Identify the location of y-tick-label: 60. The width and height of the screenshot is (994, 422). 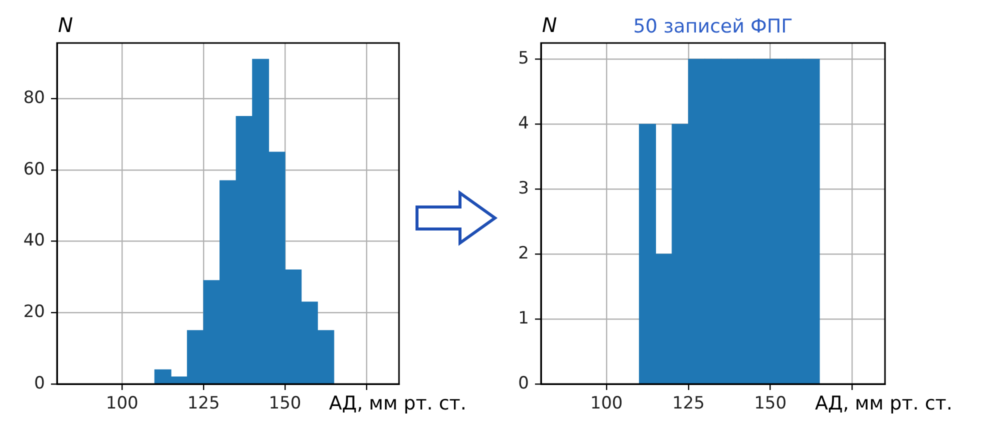
(34, 169).